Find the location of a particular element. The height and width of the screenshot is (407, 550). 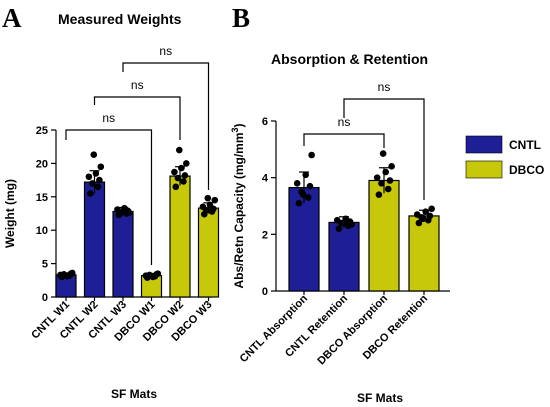

chart-a-x-axis-label: SF Mats is located at coordinates (134, 394).